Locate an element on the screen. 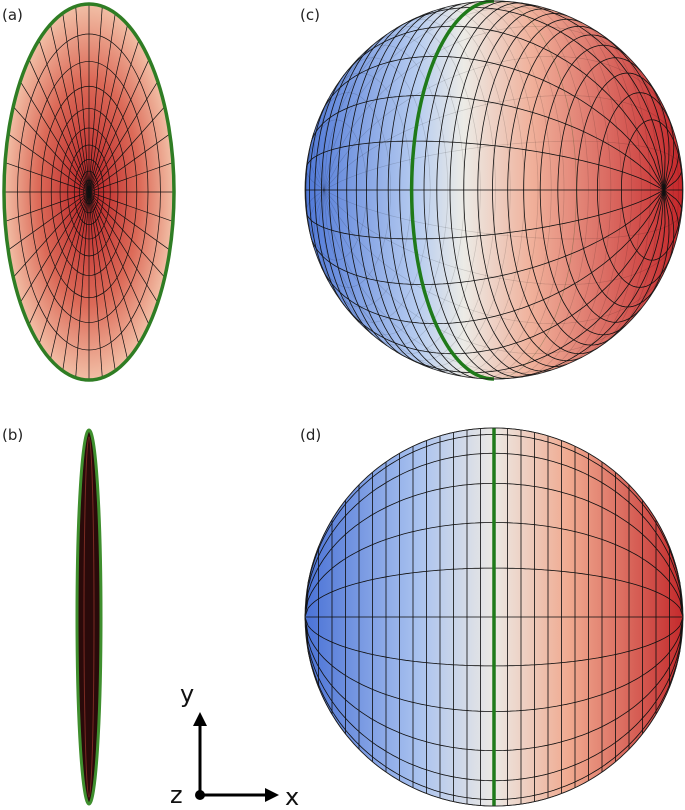 The width and height of the screenshot is (685, 810). z-dot is located at coordinates (200, 795).